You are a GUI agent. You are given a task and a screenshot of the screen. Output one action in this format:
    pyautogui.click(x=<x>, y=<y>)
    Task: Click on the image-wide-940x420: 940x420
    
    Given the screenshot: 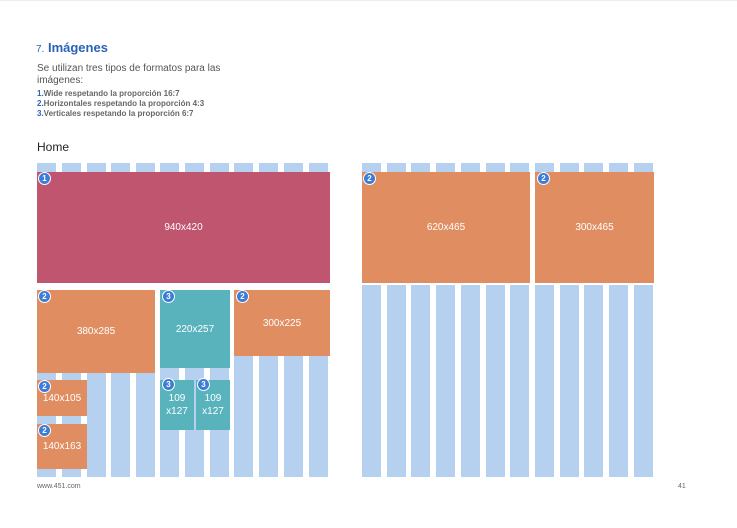 What is the action you would take?
    pyautogui.click(x=183, y=227)
    